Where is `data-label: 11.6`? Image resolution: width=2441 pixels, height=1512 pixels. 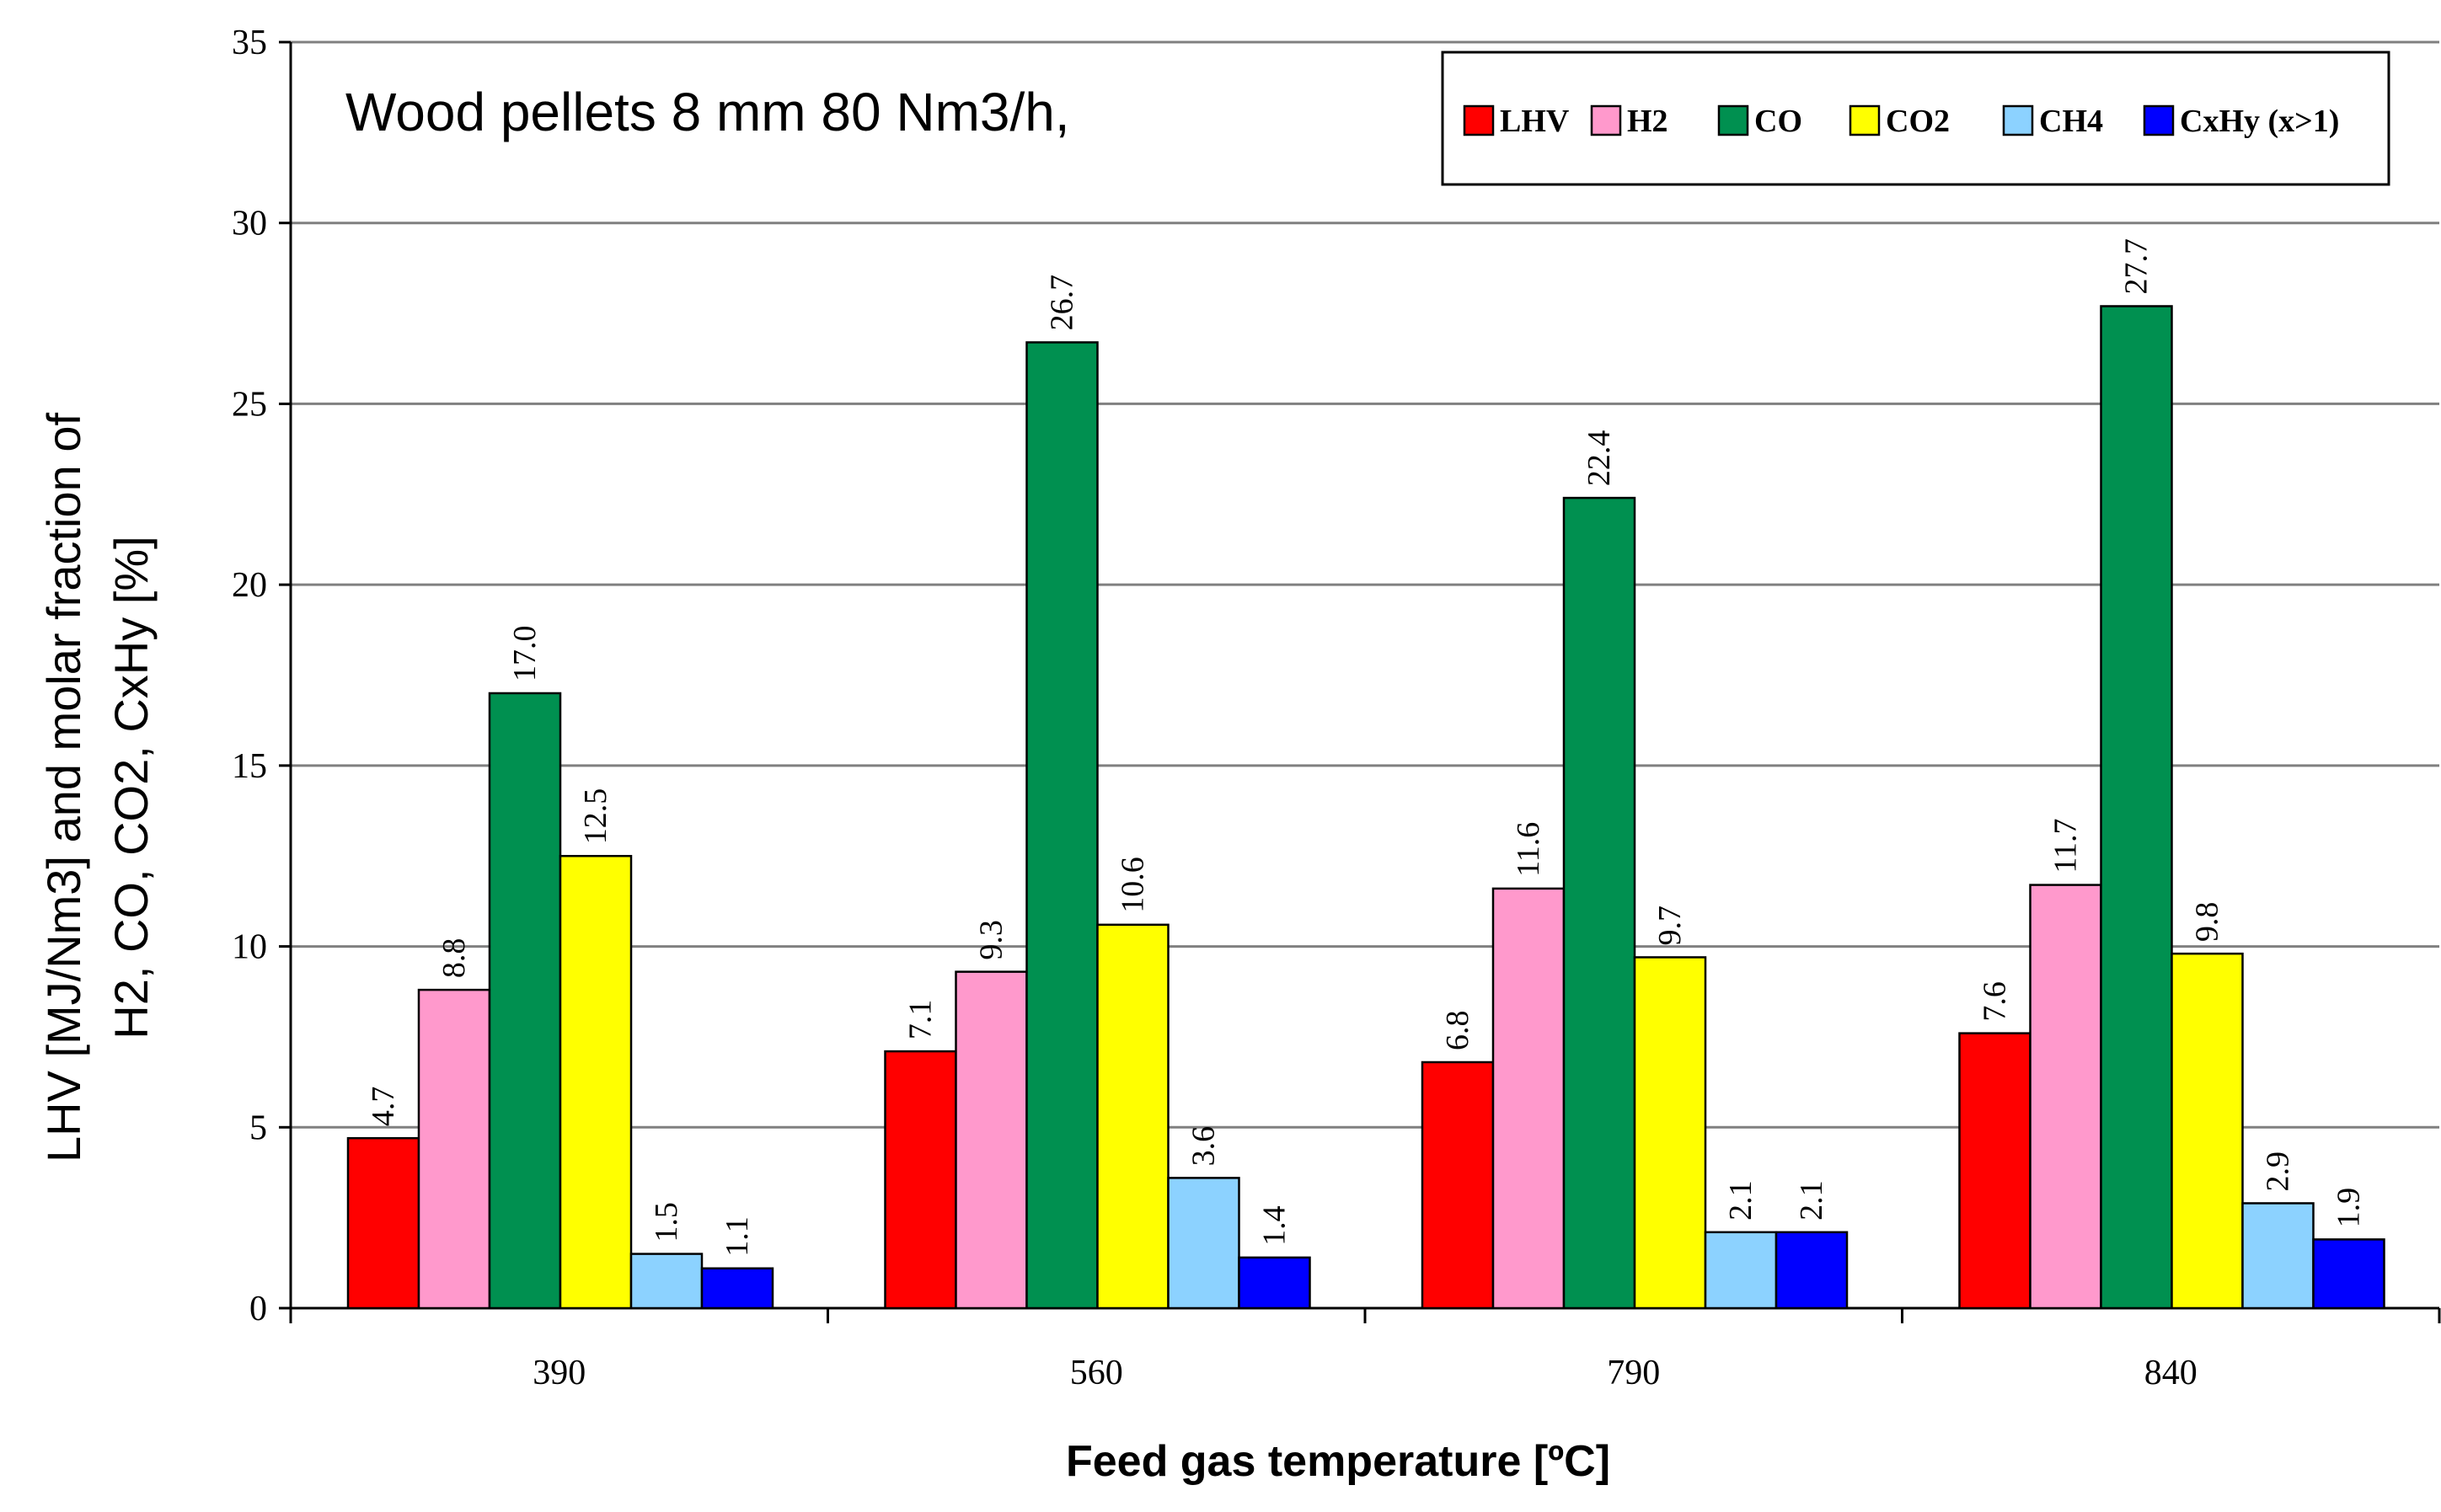 data-label: 11.6 is located at coordinates (1528, 849).